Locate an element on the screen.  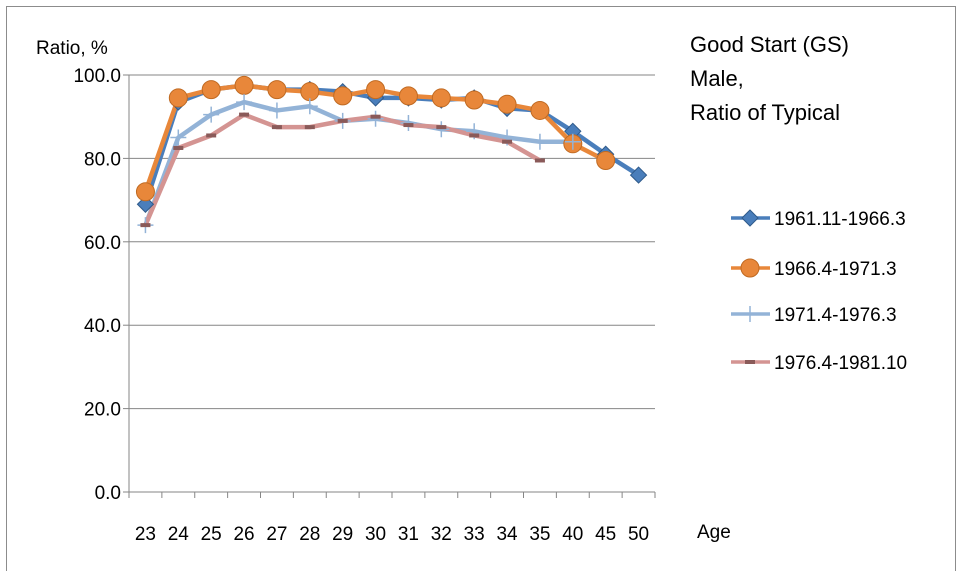
series-lines is located at coordinates (391, 155).